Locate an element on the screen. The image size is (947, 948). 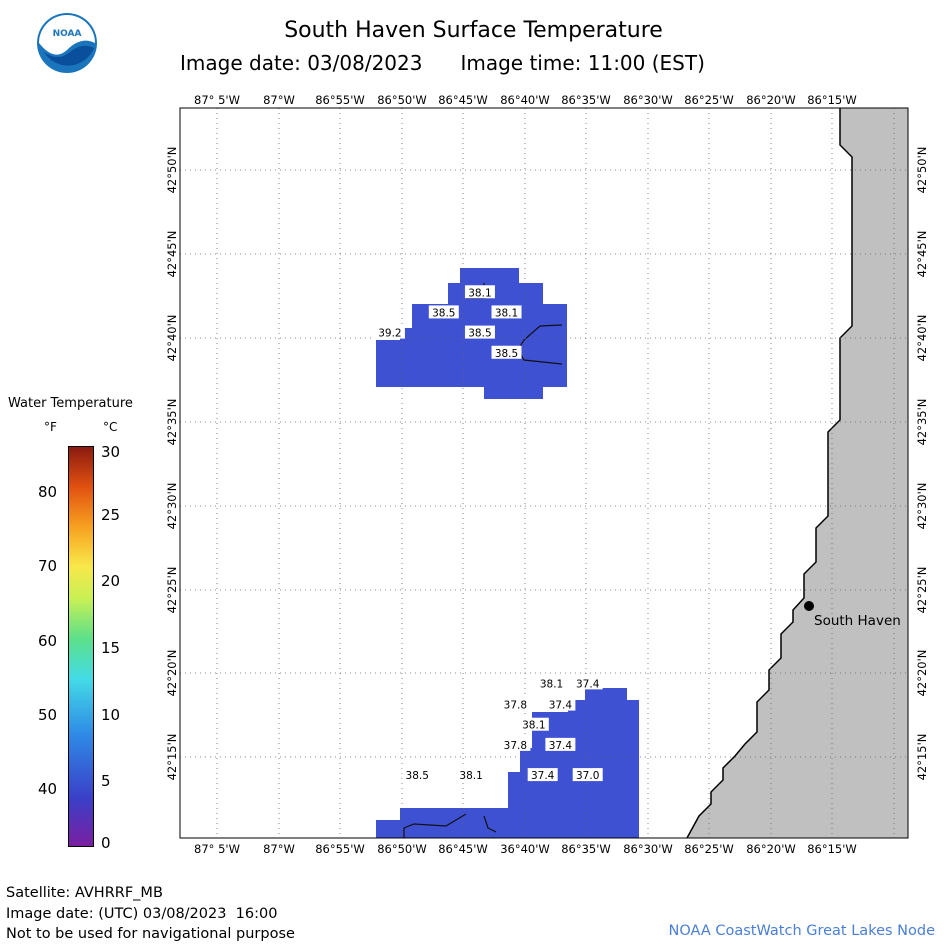
credit-link: NOAA CoastWatch Great Lakes Node is located at coordinates (801, 931).